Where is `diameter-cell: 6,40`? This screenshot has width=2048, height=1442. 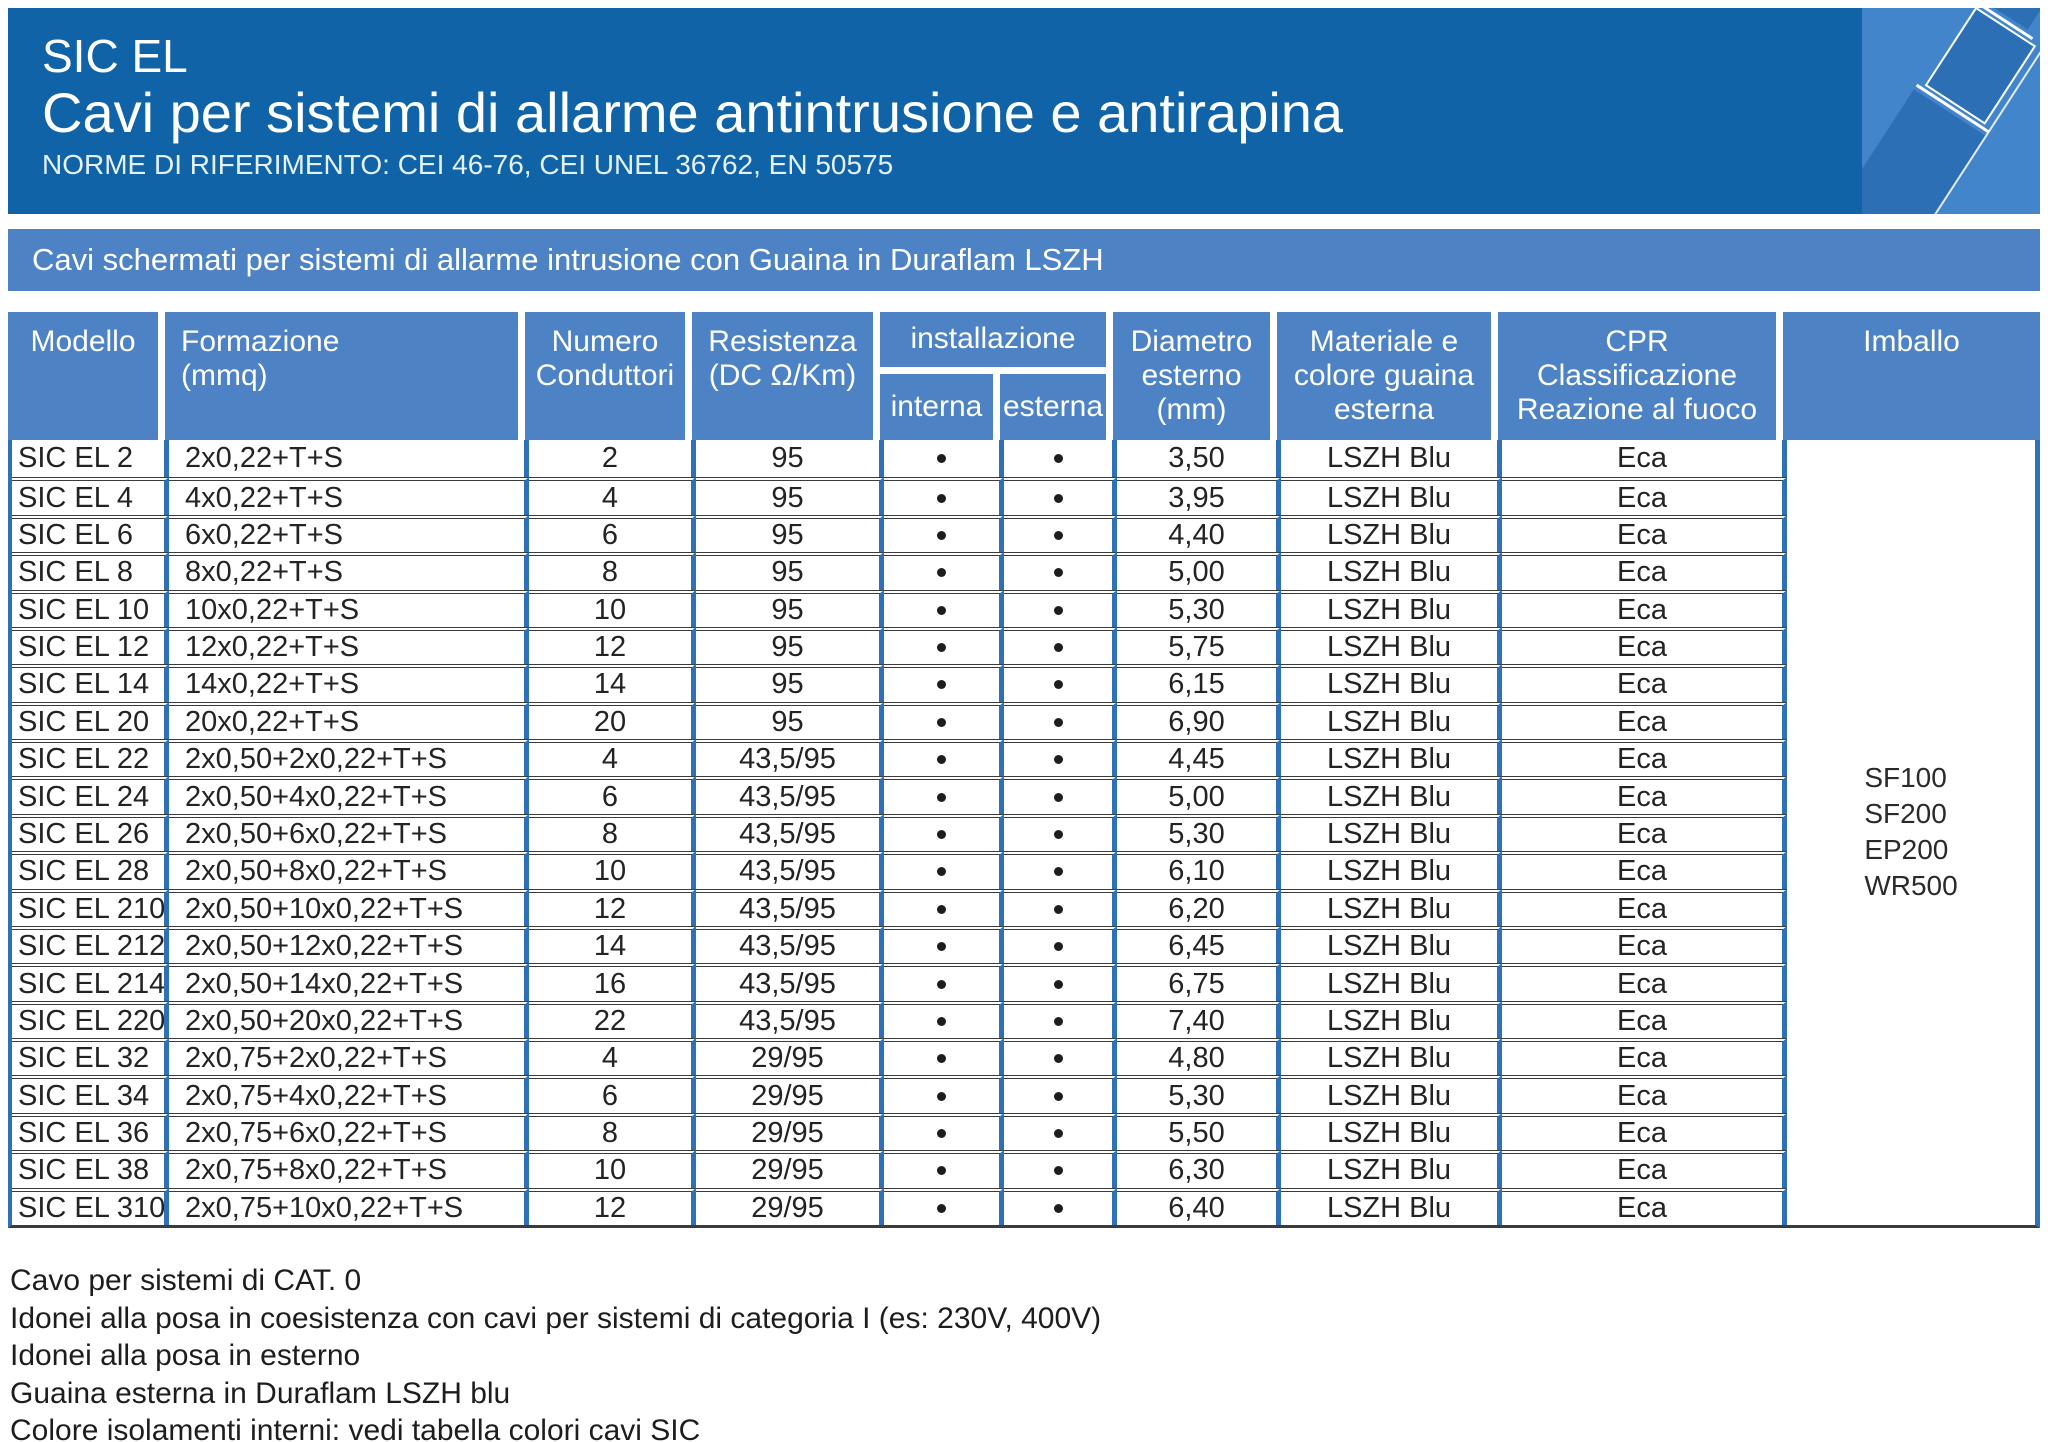
diameter-cell: 6,40 is located at coordinates (1199, 1206).